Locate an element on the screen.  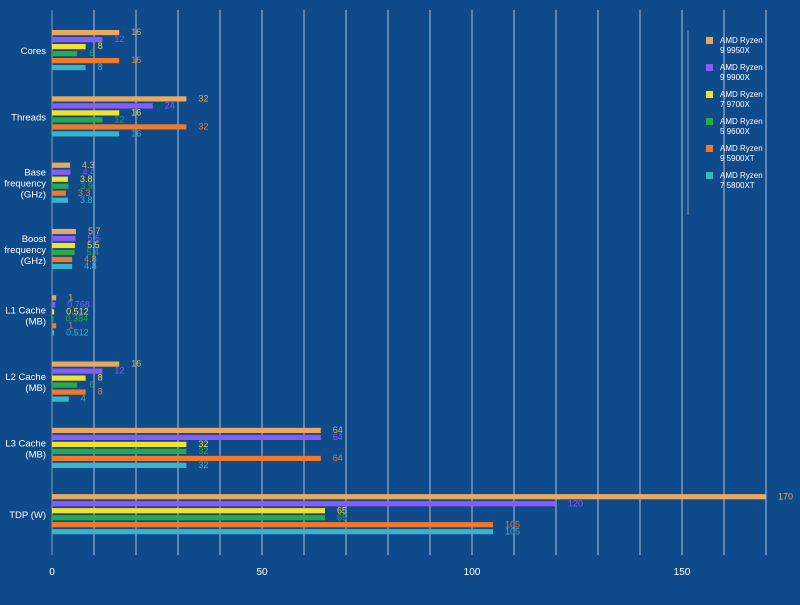
legend-label: AMD Ryzen 9 9900X is located at coordinates (741, 72).